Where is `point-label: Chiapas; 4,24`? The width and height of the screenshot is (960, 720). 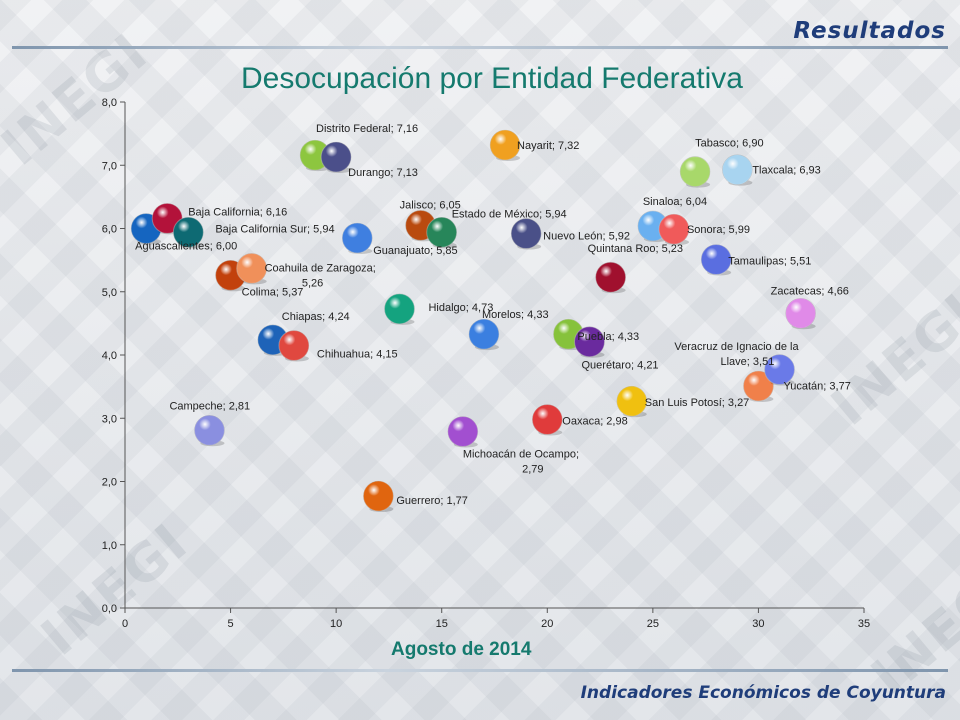 point-label: Chiapas; 4,24 is located at coordinates (316, 317).